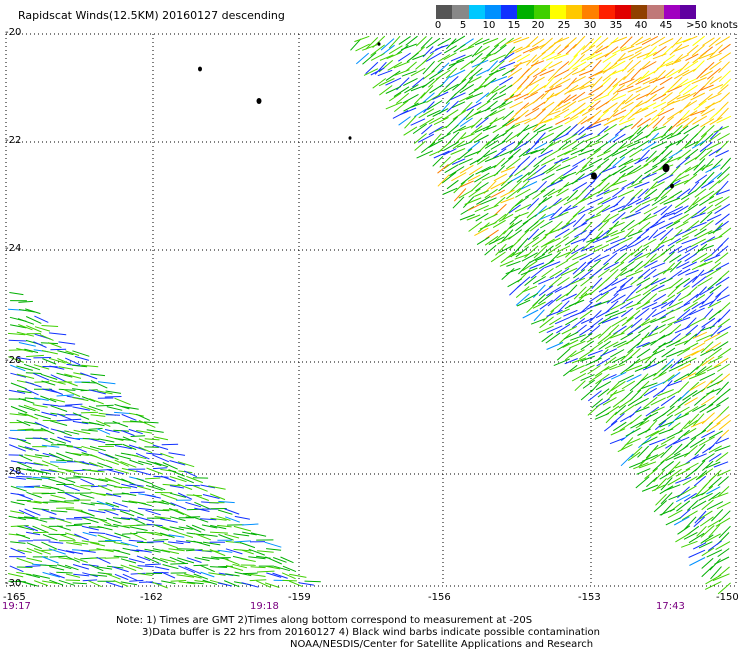  Describe the element at coordinates (514, 25) in the screenshot. I see `colorbar-label: 15` at that location.